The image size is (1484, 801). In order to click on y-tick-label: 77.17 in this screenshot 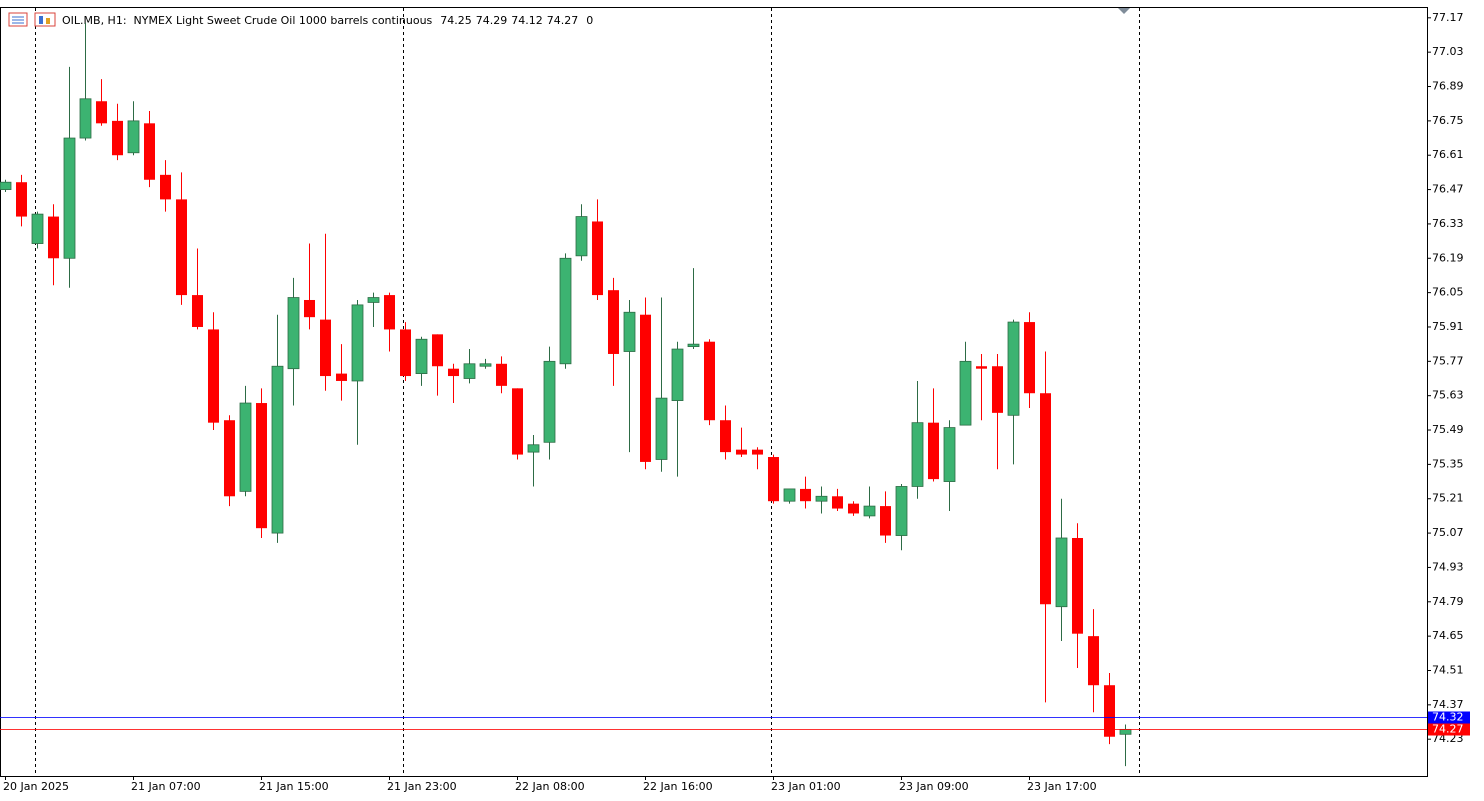, I will do `click(1448, 17)`.